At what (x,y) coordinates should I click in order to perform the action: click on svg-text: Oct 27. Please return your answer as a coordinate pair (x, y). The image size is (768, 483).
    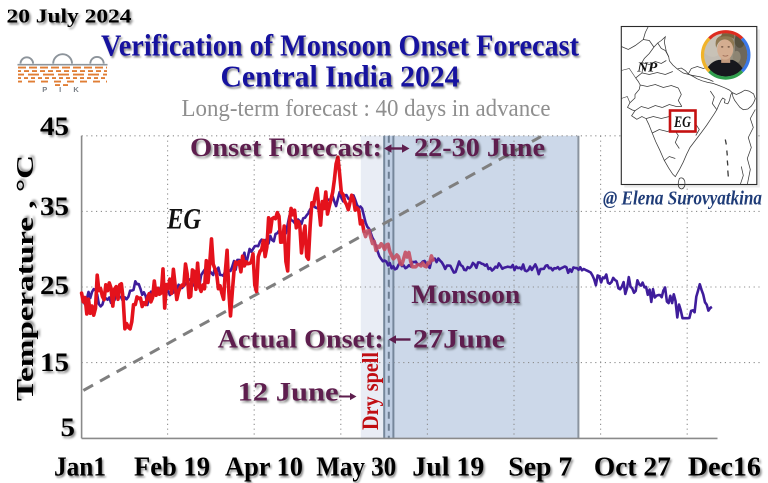
    Looking at the image, I should click on (632, 467).